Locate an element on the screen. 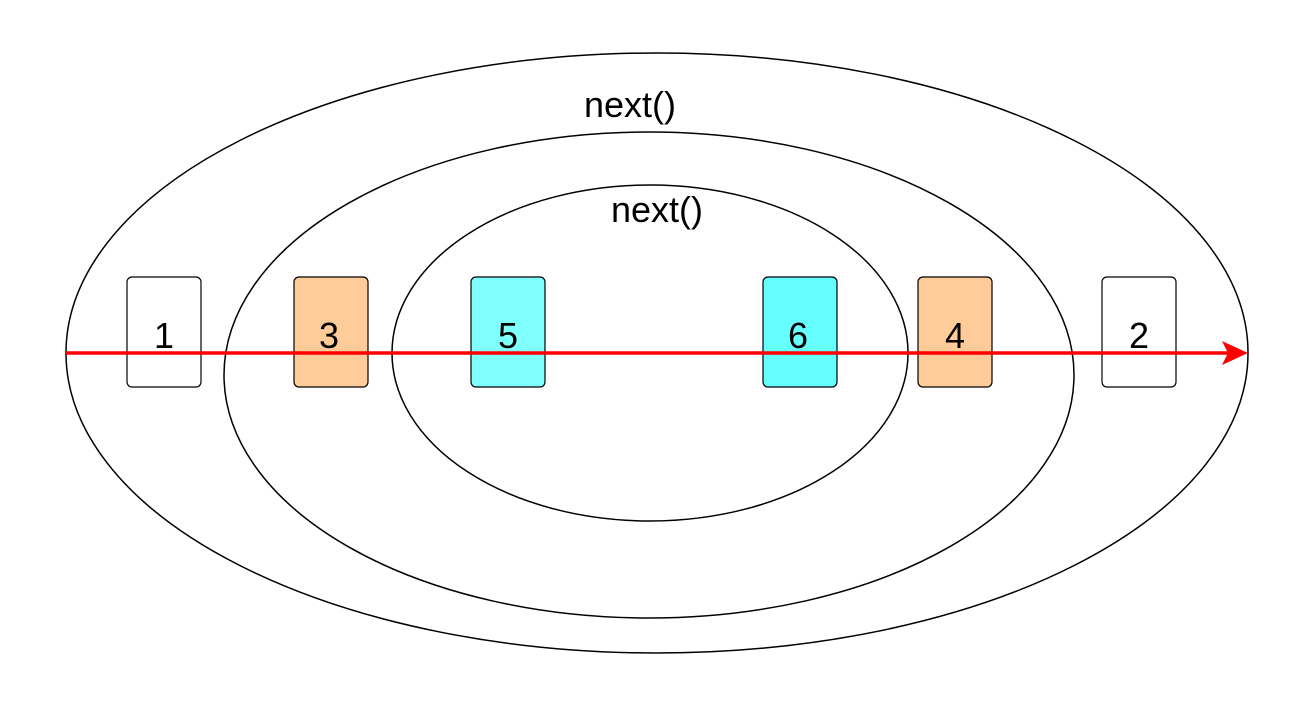 The width and height of the screenshot is (1316, 704). box-4-rect is located at coordinates (955, 332).